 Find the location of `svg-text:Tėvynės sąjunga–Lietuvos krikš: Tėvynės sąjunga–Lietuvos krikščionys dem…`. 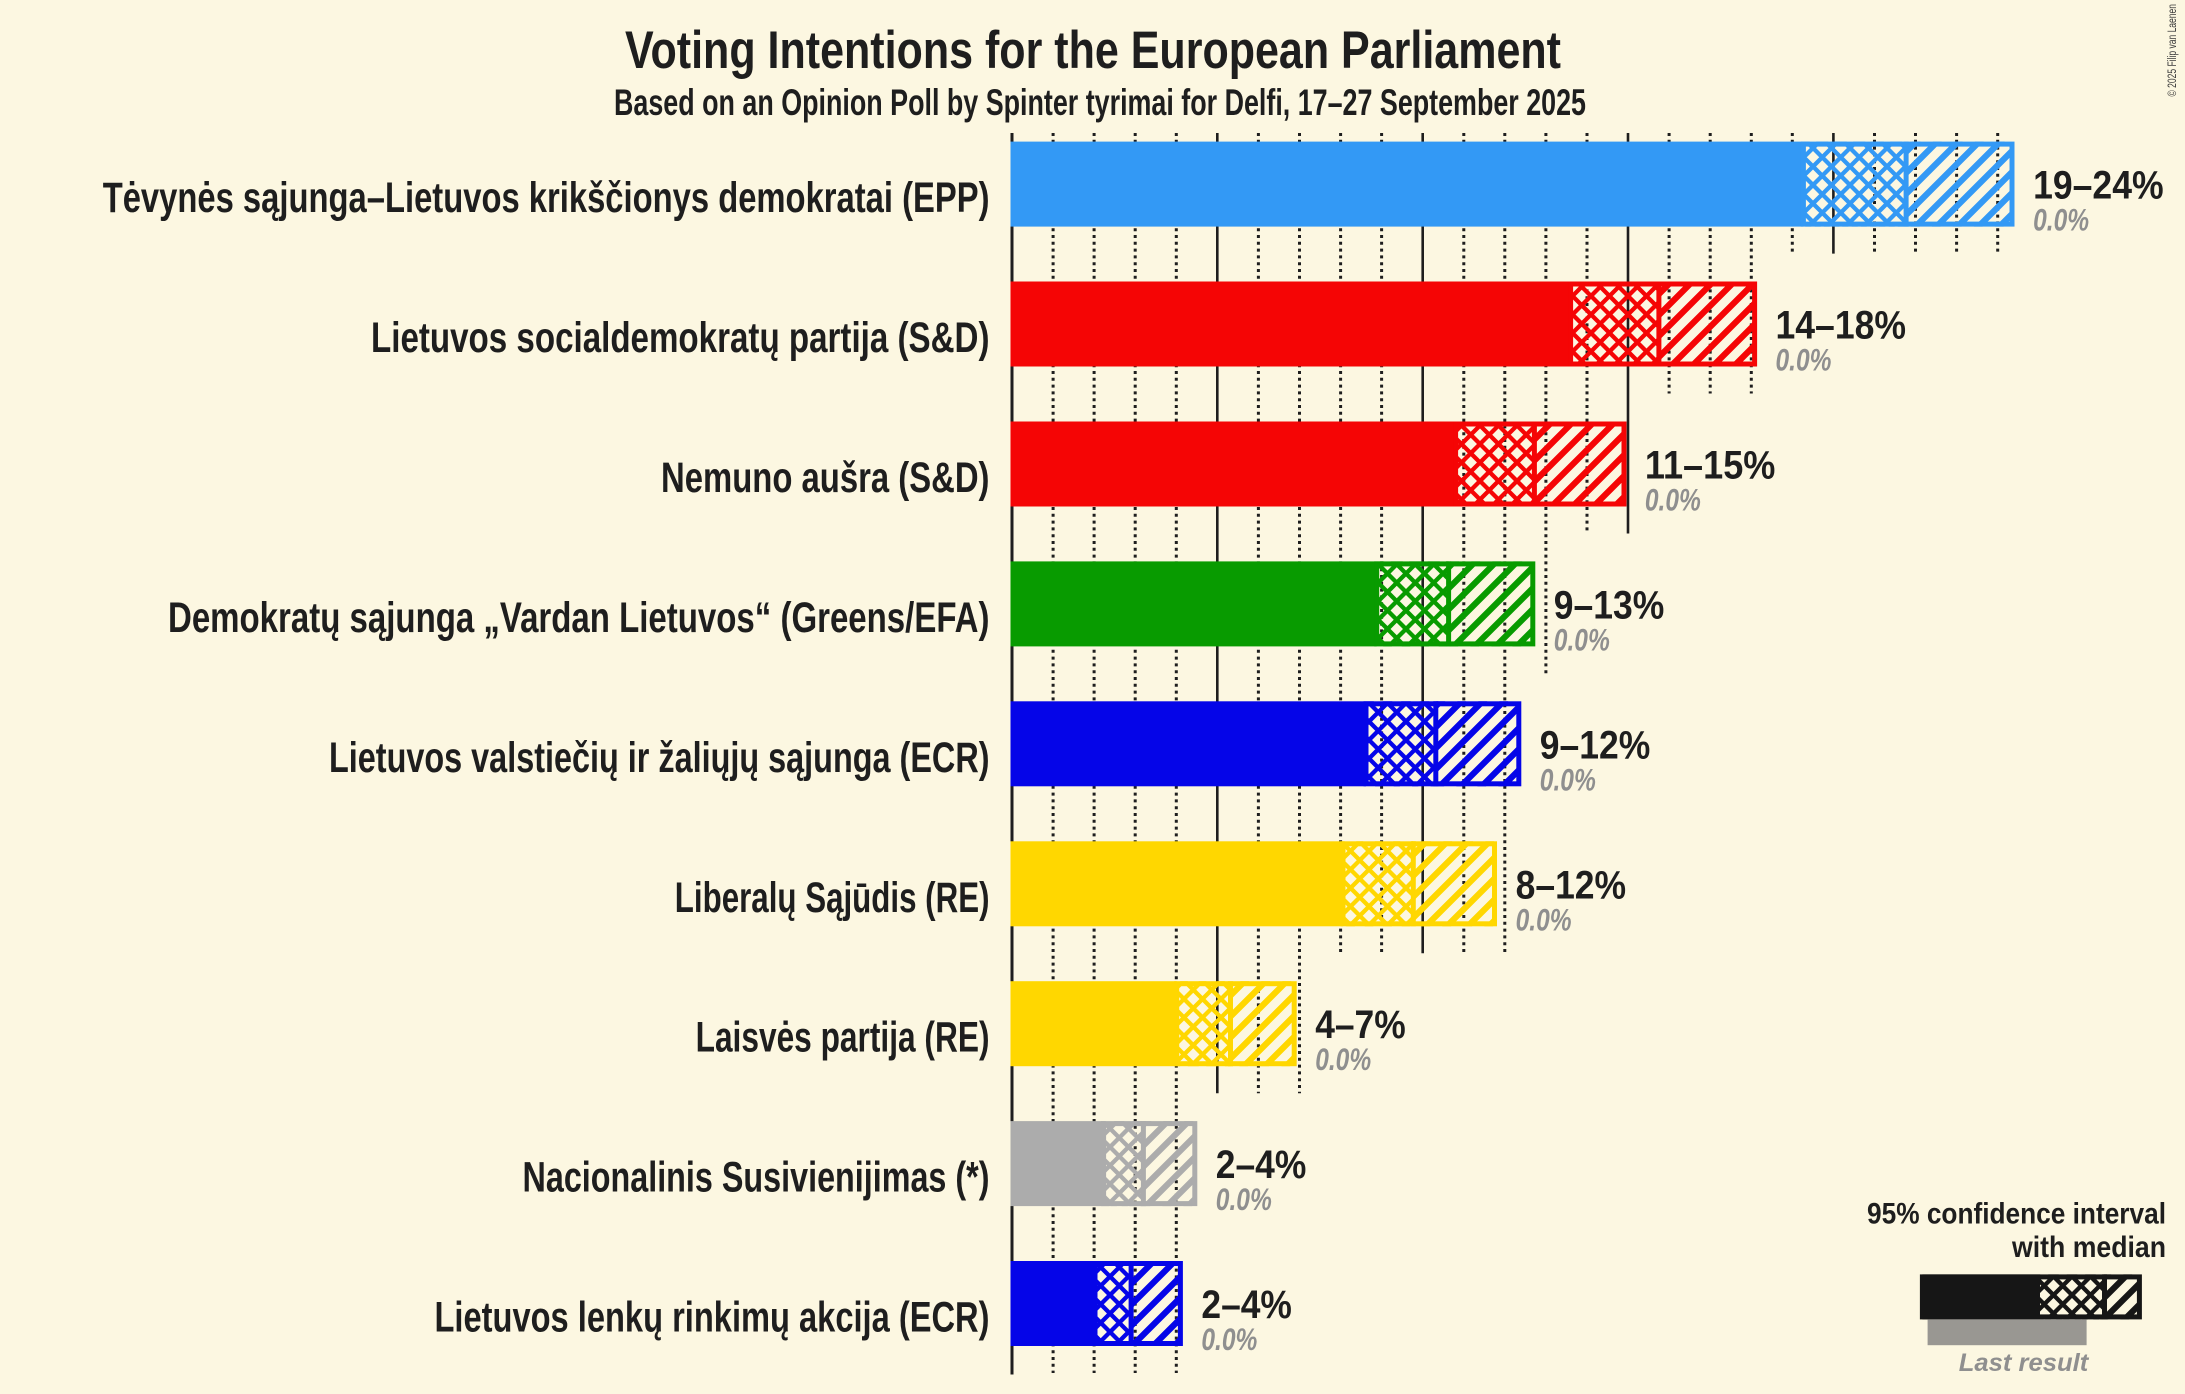

svg-text:Tėvynės sąjunga–Lietuvos krikš: Tėvynės sąjunga–Lietuvos krikščionys dem… is located at coordinates (546, 198).